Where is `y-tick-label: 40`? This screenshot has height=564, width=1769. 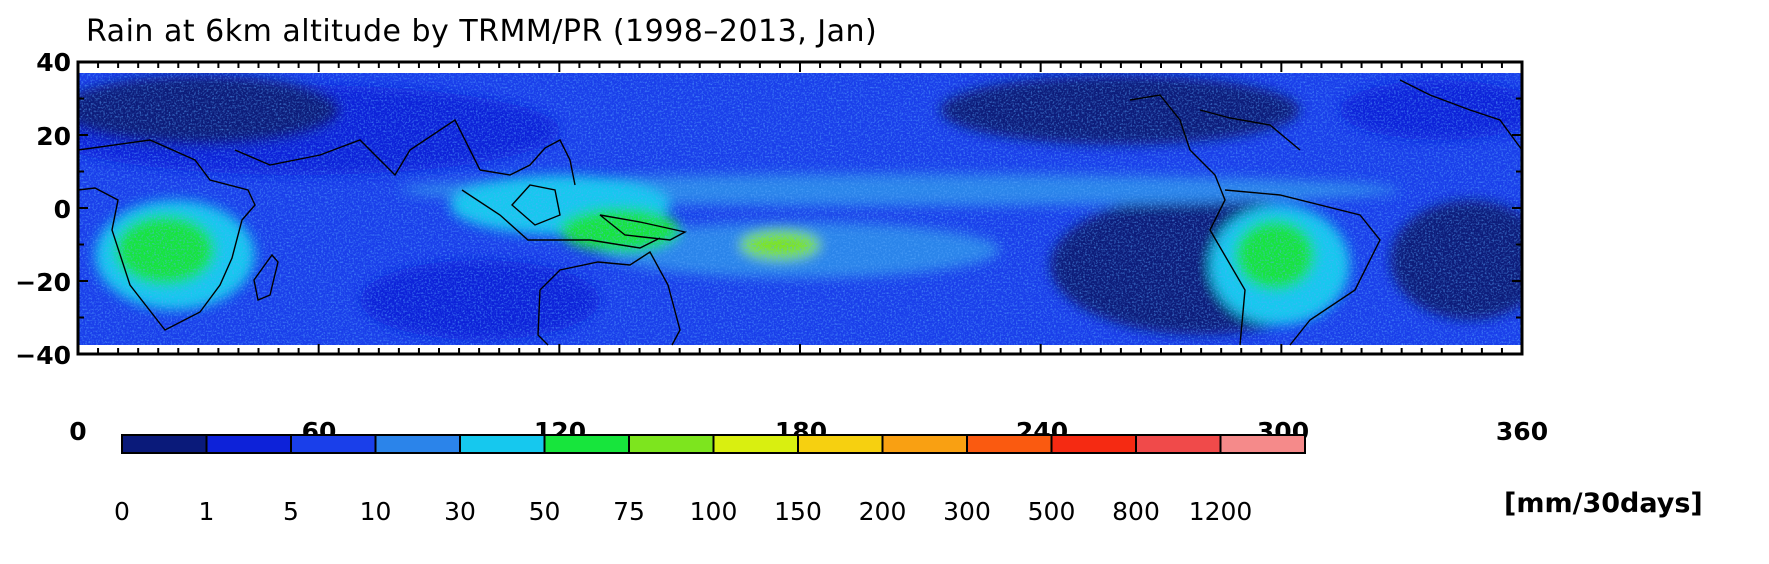 y-tick-label: 40 is located at coordinates (53, 62).